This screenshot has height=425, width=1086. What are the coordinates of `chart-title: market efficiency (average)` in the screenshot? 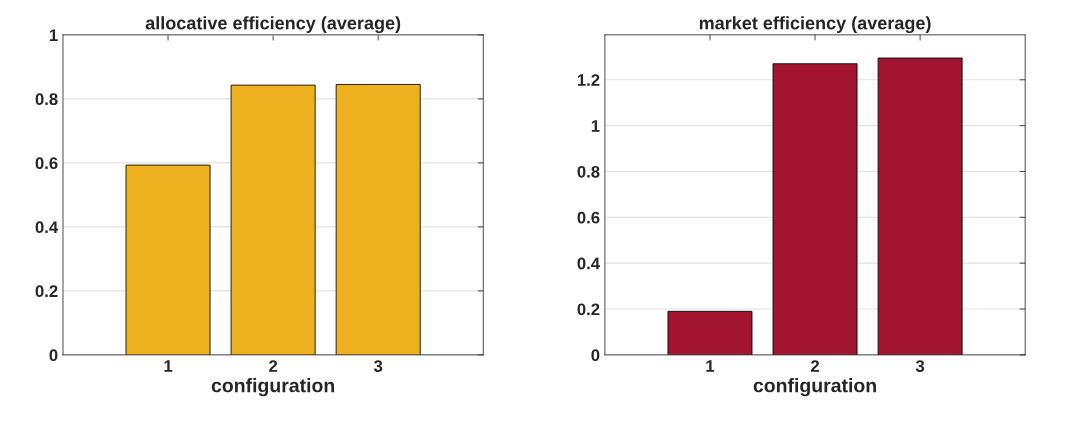 It's located at (815, 25).